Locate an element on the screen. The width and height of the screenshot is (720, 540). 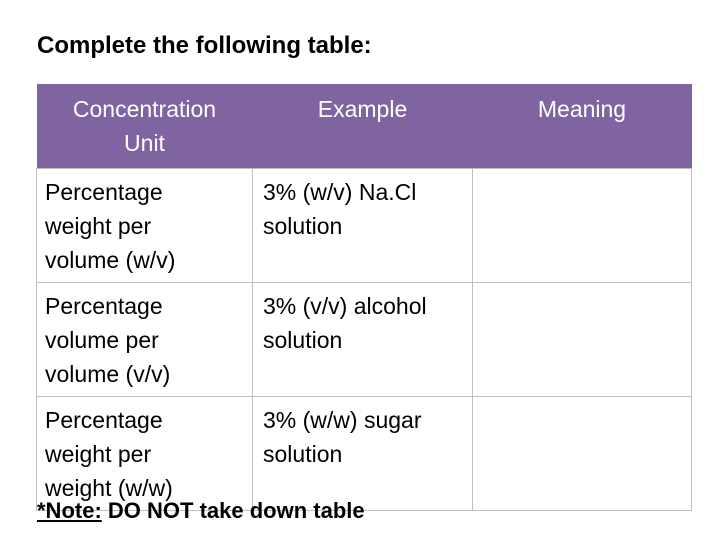
cell-line: 3% (w/v) Na.Cl is located at coordinates (340, 192).